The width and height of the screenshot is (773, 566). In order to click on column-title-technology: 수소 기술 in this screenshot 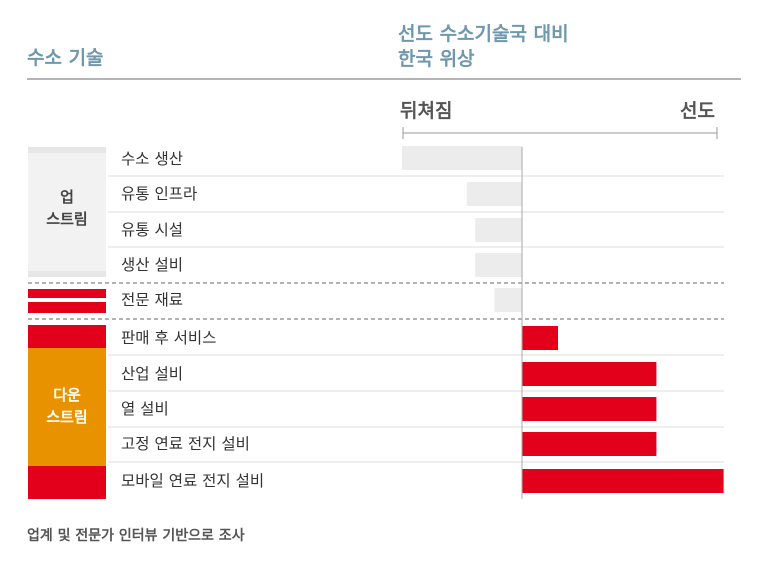, I will do `click(65, 58)`.